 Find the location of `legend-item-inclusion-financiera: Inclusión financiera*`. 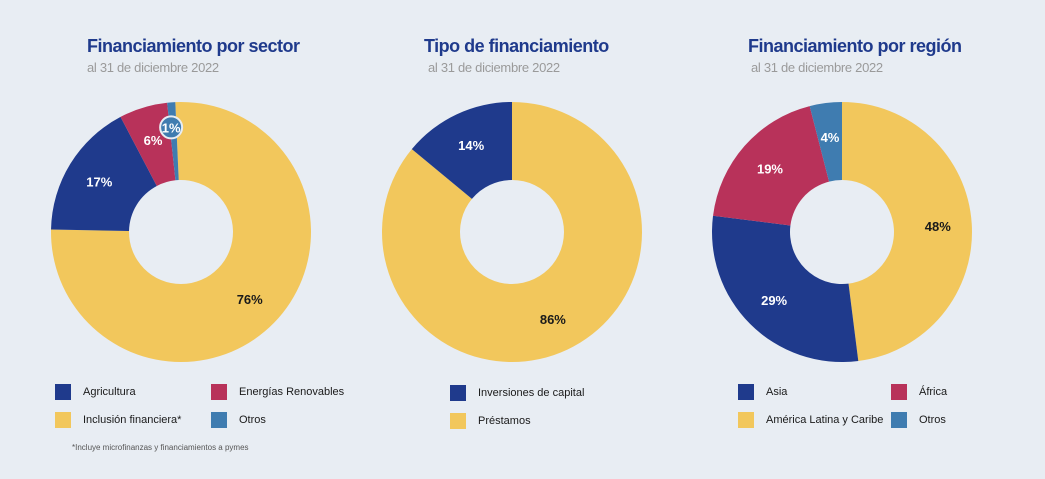

legend-item-inclusion-financiera: Inclusión financiera* is located at coordinates (118, 420).